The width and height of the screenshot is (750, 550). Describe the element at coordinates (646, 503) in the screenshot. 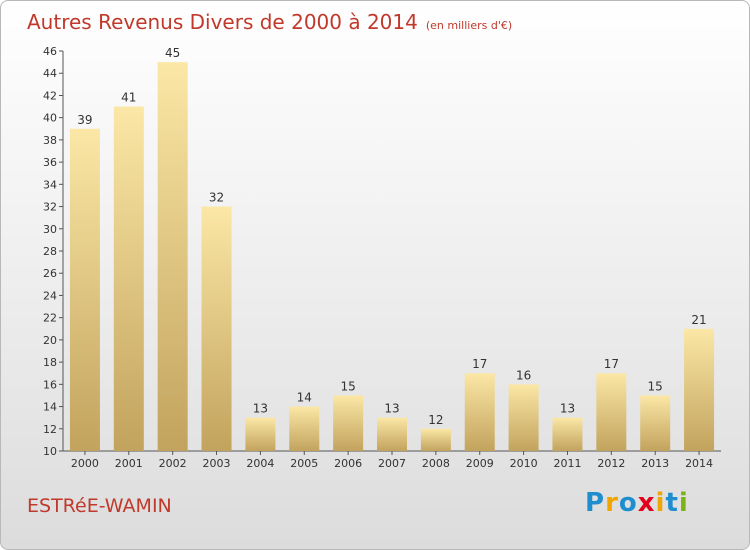

I see `logo-letter: x` at that location.